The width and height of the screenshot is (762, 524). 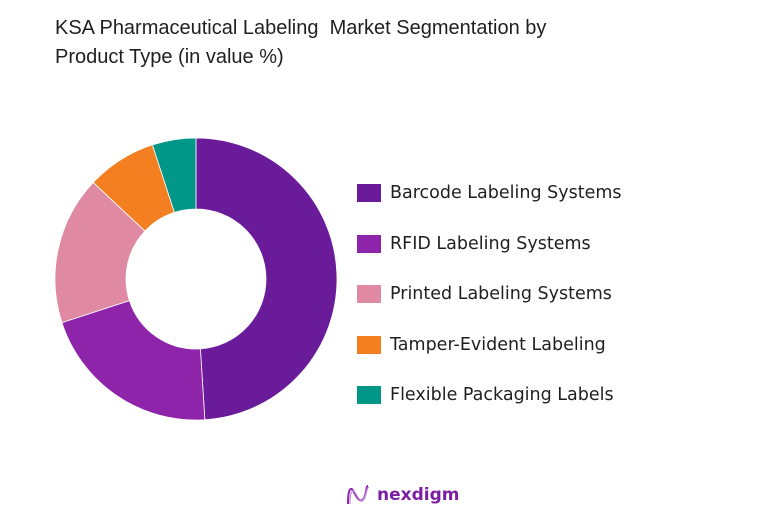 What do you see at coordinates (498, 344) in the screenshot?
I see `legend-label: Tamper-Evident Labeling` at bounding box center [498, 344].